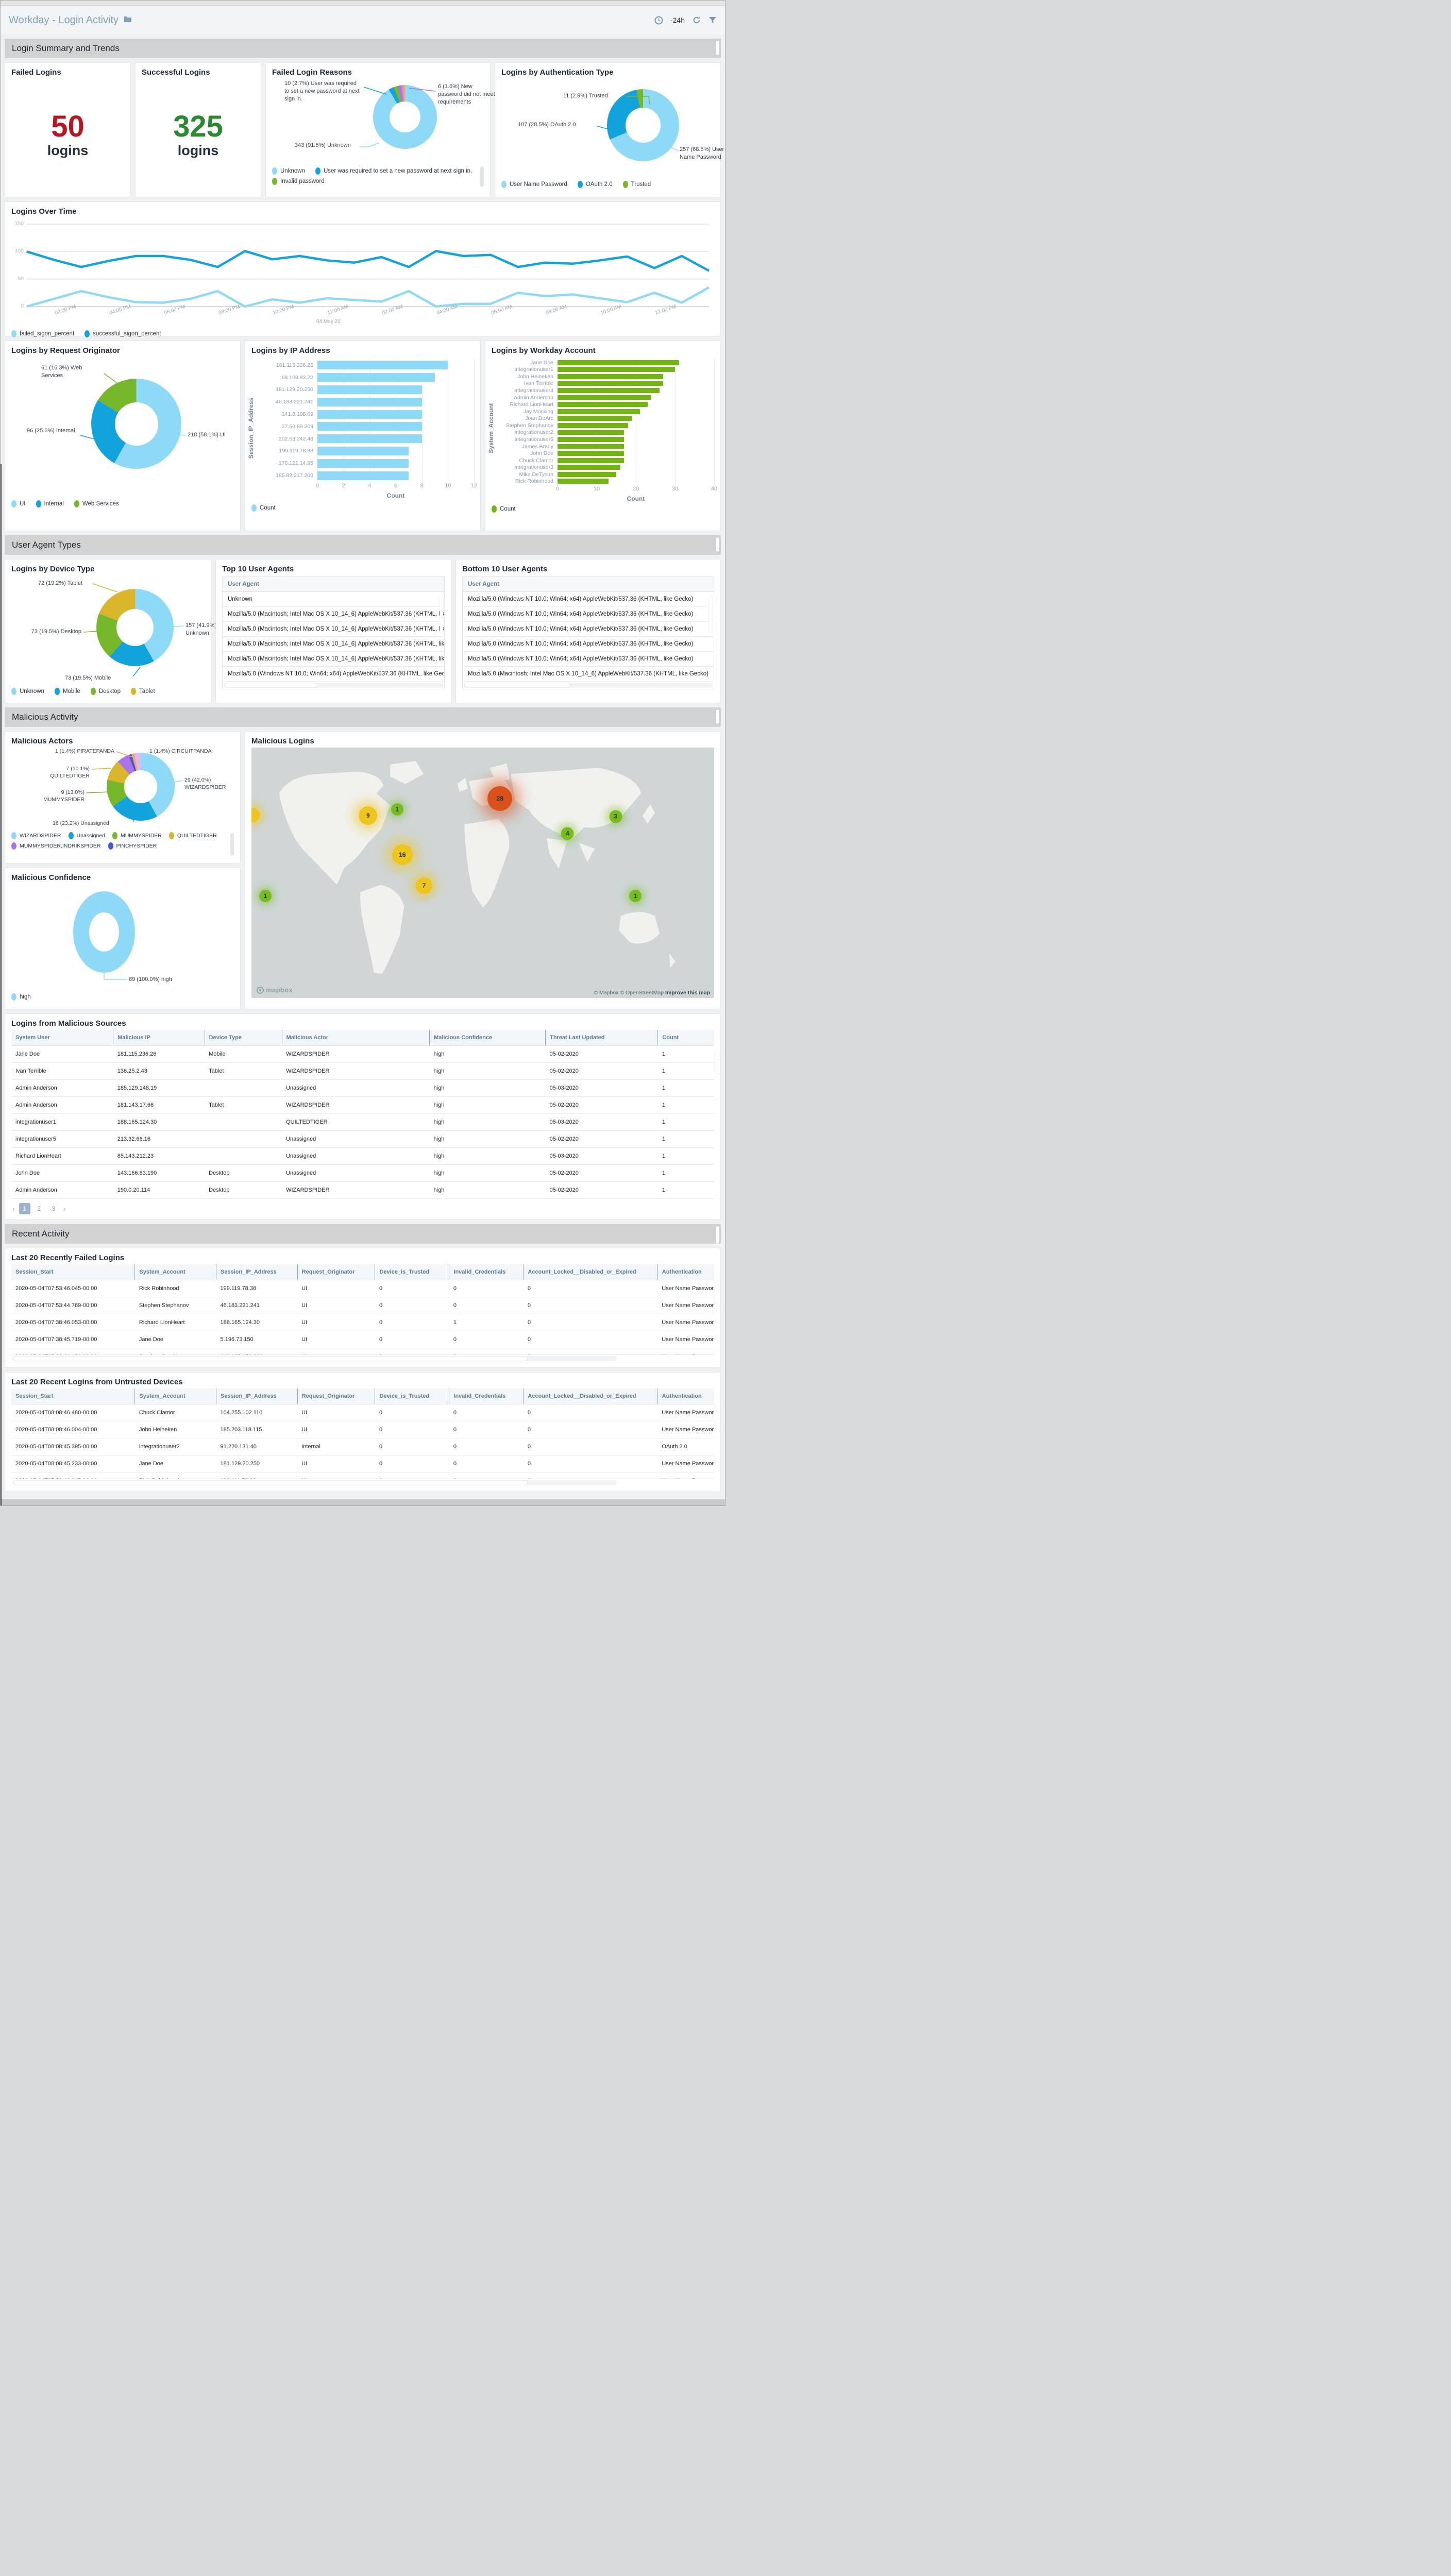 The width and height of the screenshot is (1451, 2576). Describe the element at coordinates (50, 504) in the screenshot. I see `legend-item: Internal` at that location.